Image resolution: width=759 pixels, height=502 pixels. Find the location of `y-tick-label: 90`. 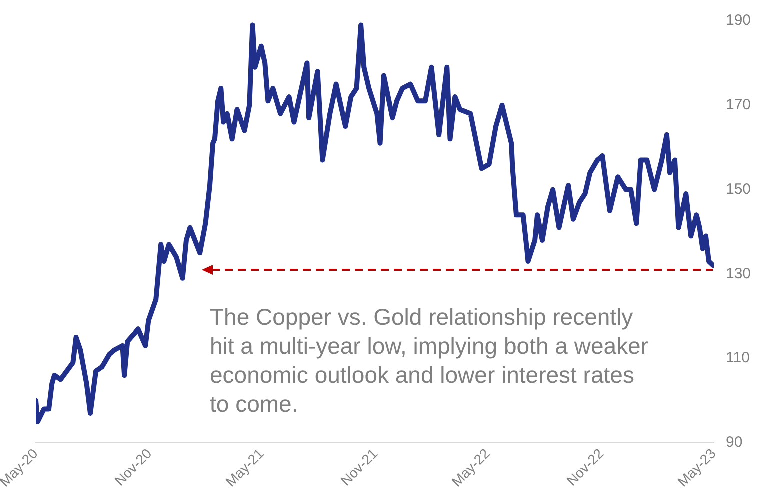

y-tick-label: 90 is located at coordinates (734, 443).